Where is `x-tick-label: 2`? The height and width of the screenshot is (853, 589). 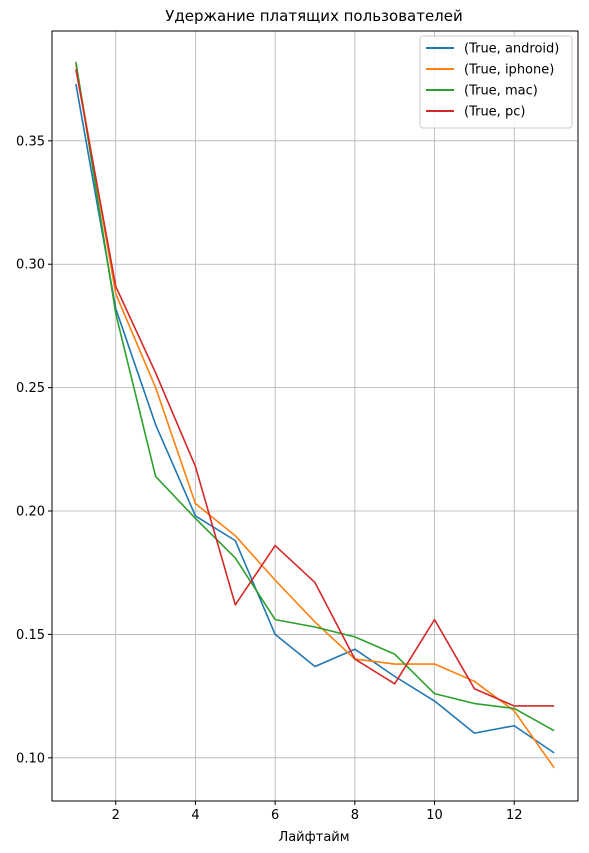
x-tick-label: 2 is located at coordinates (116, 815).